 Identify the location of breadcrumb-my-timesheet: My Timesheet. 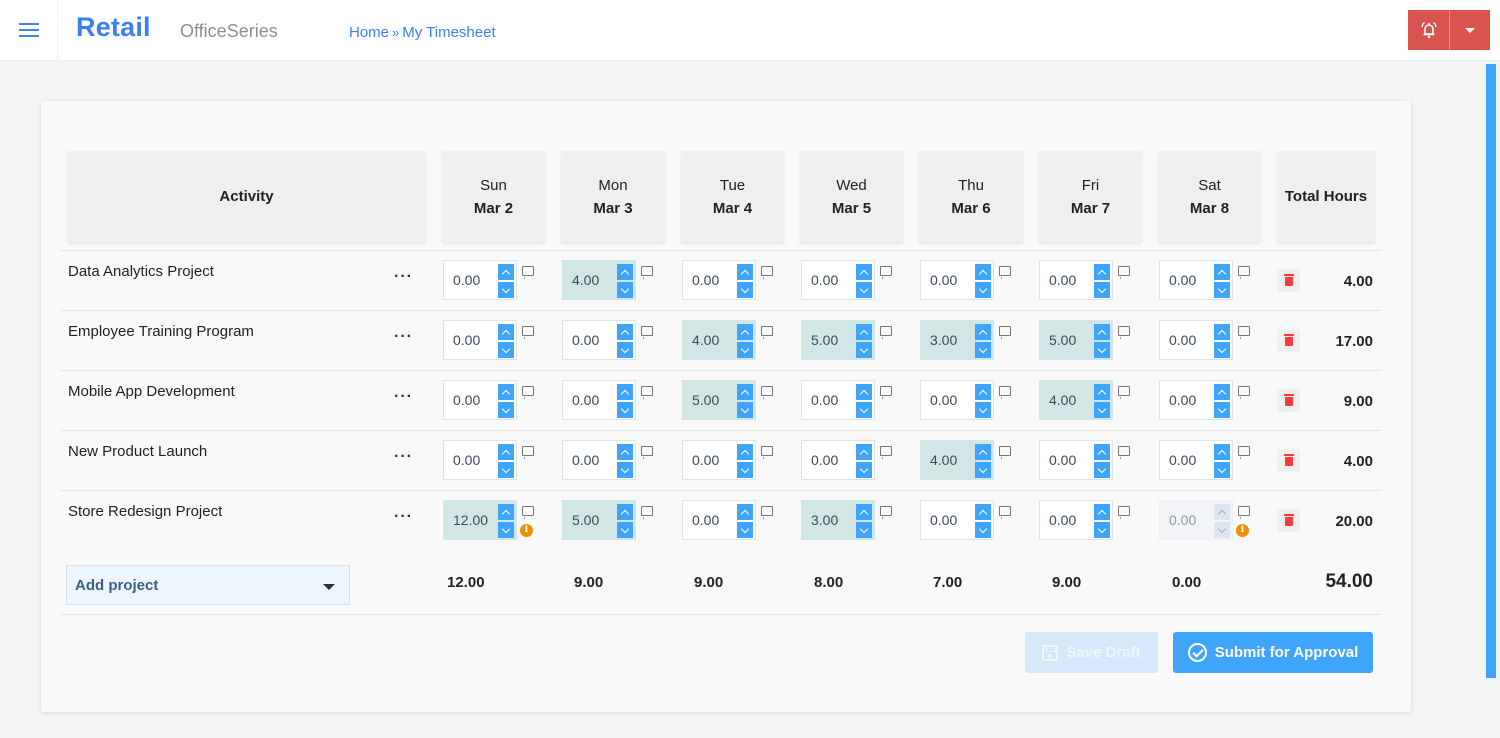
(449, 32).